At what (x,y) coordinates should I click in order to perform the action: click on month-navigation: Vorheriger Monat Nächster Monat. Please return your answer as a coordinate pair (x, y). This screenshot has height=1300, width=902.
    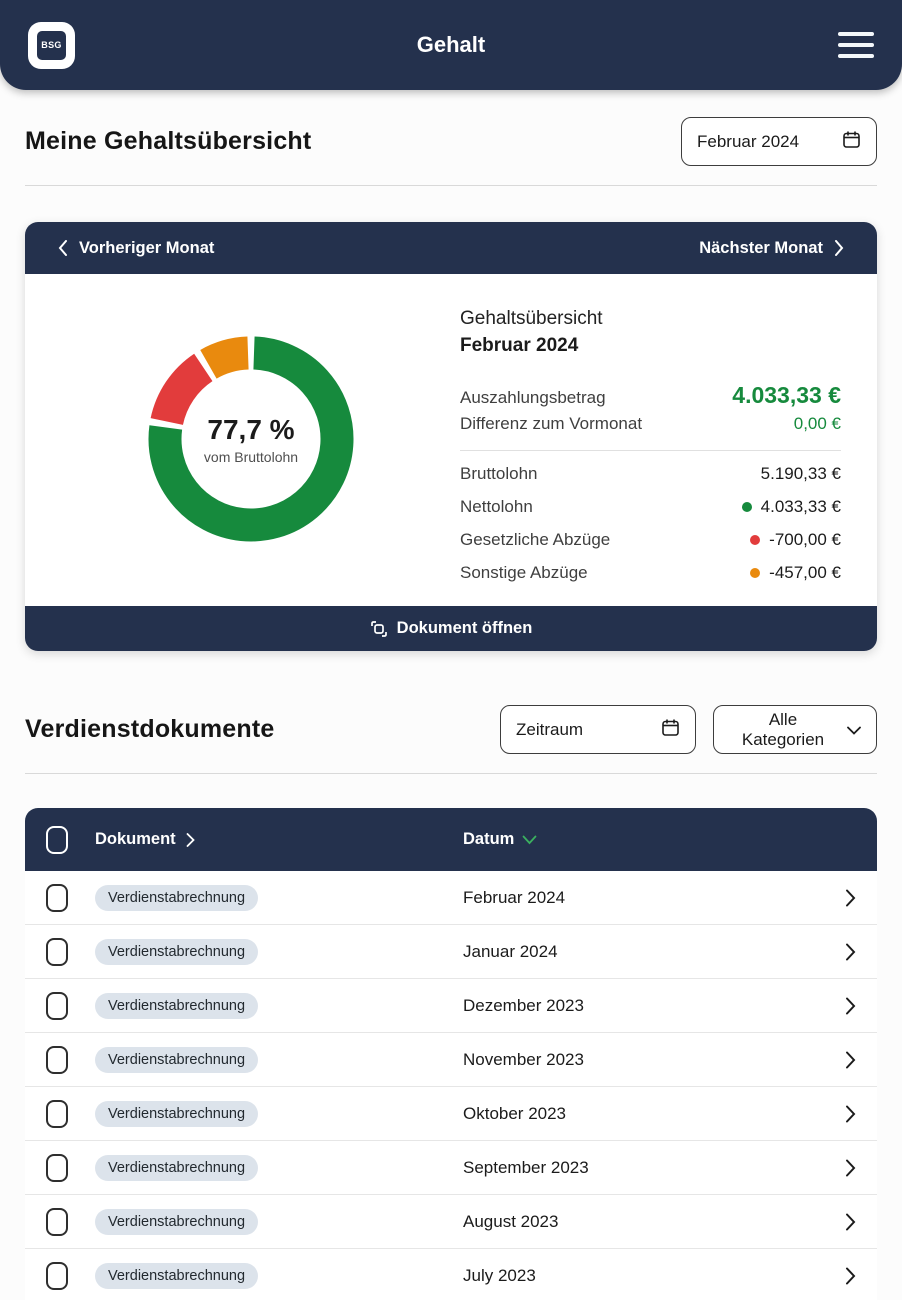
    Looking at the image, I should click on (451, 248).